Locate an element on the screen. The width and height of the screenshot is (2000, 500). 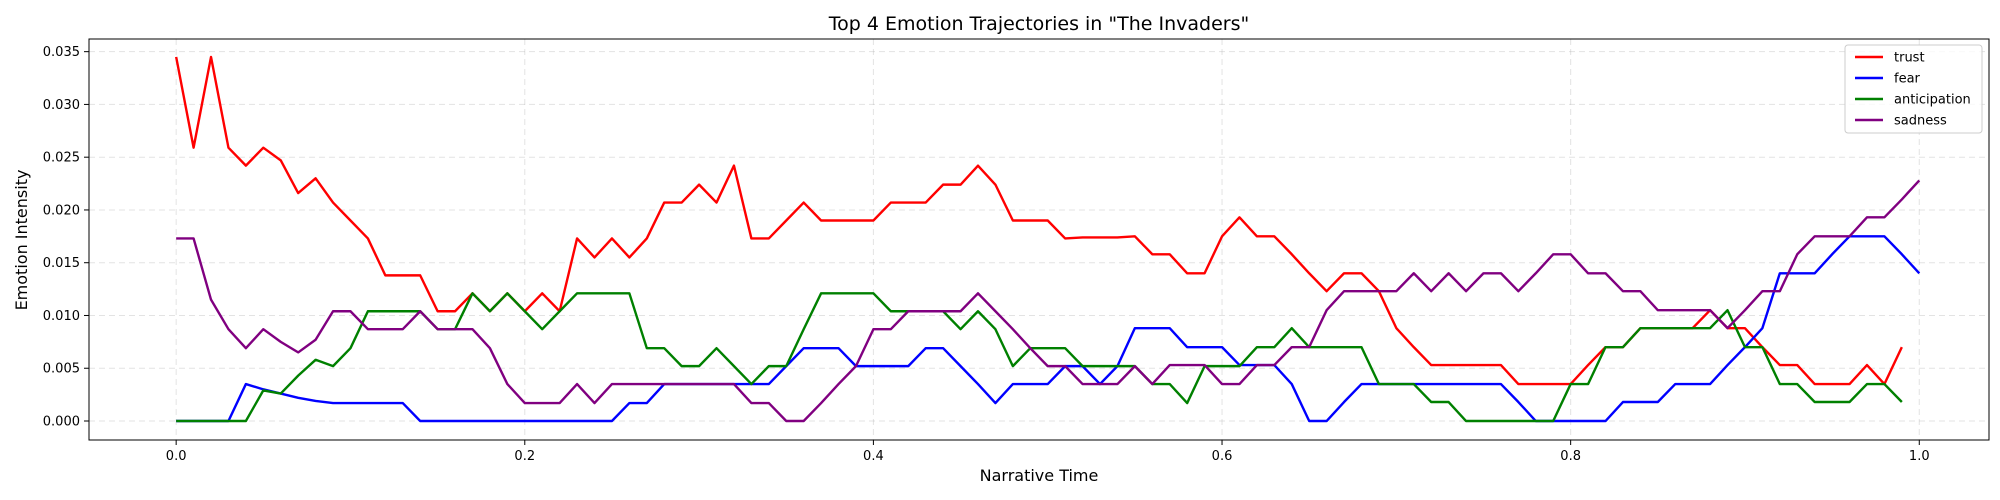
y-tick-label: 0.025 is located at coordinates (61, 158).